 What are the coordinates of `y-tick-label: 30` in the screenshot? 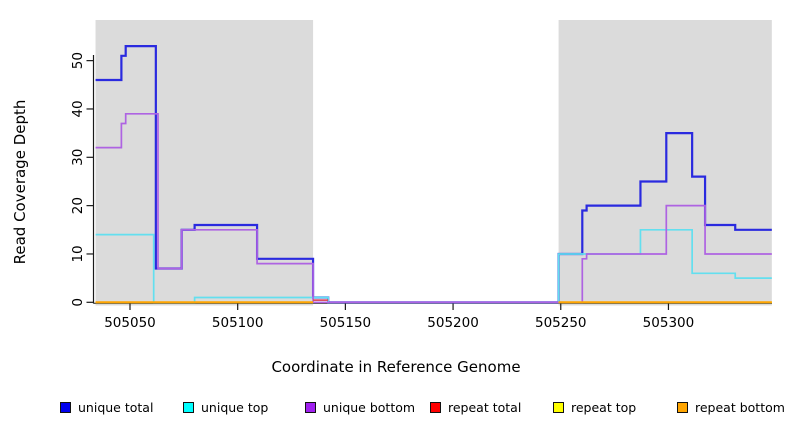 It's located at (78, 157).